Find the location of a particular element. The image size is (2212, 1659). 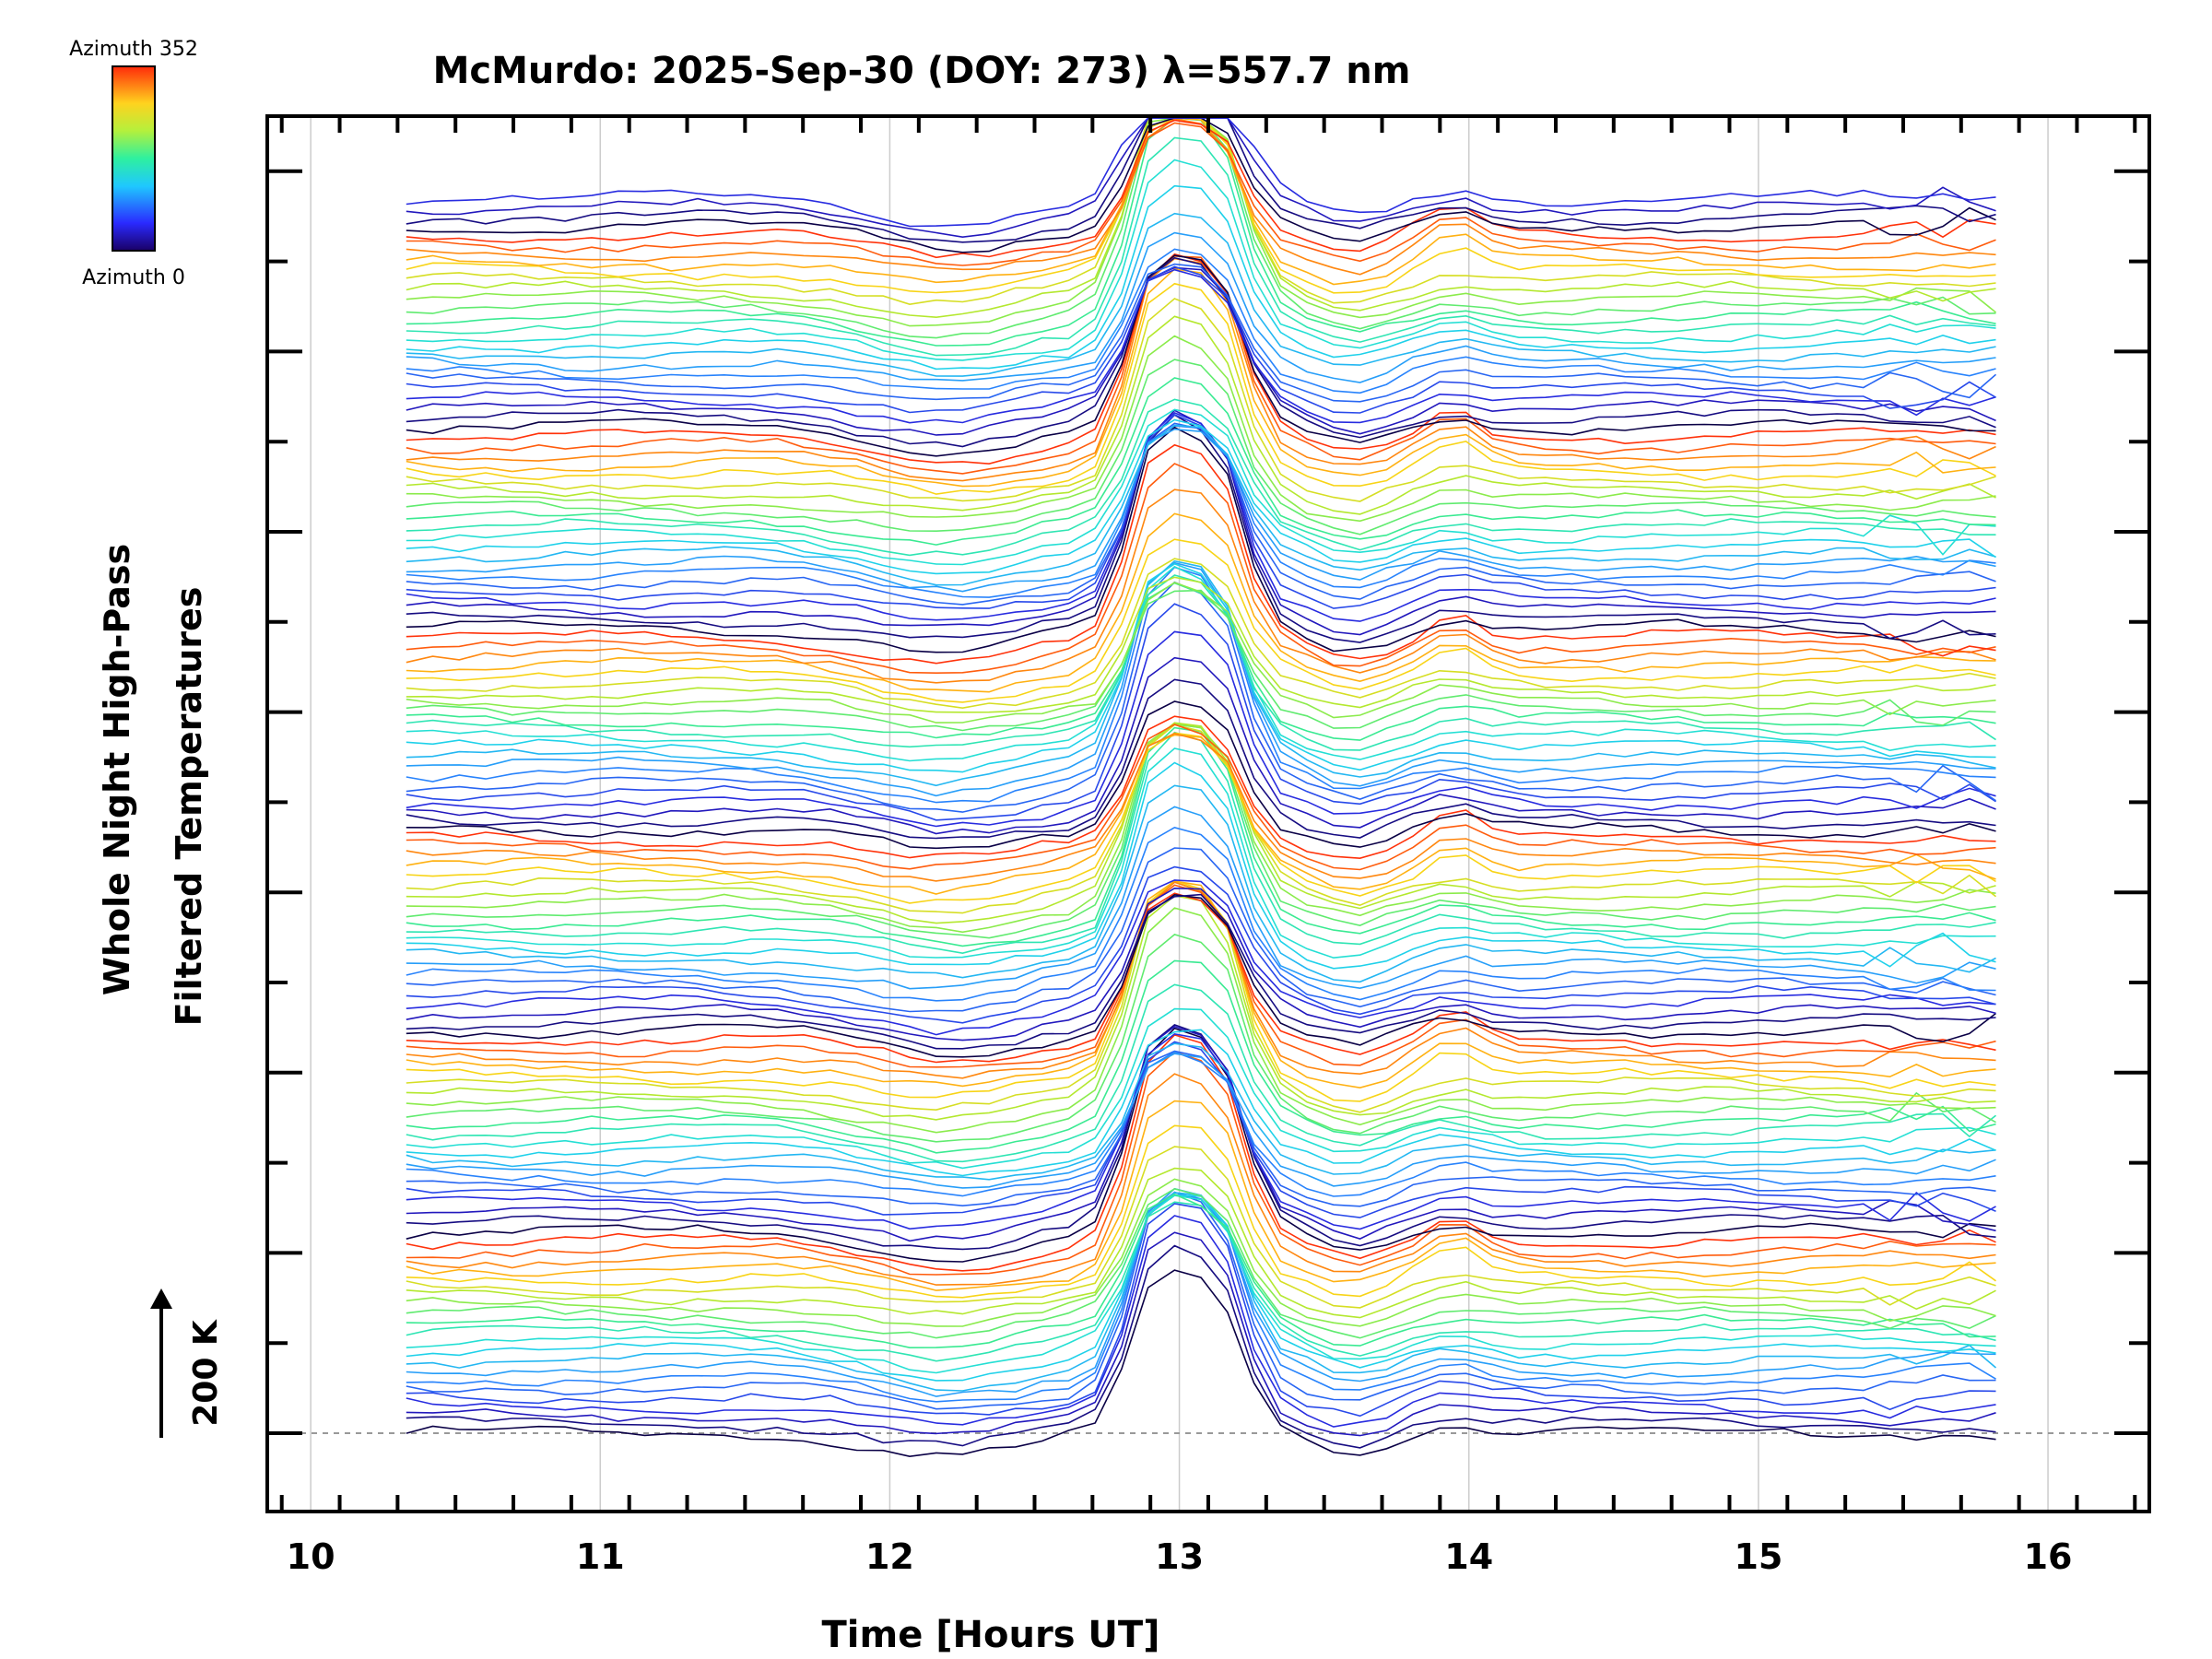

colorbar-min-label: Azimuth 0 is located at coordinates (133, 277).